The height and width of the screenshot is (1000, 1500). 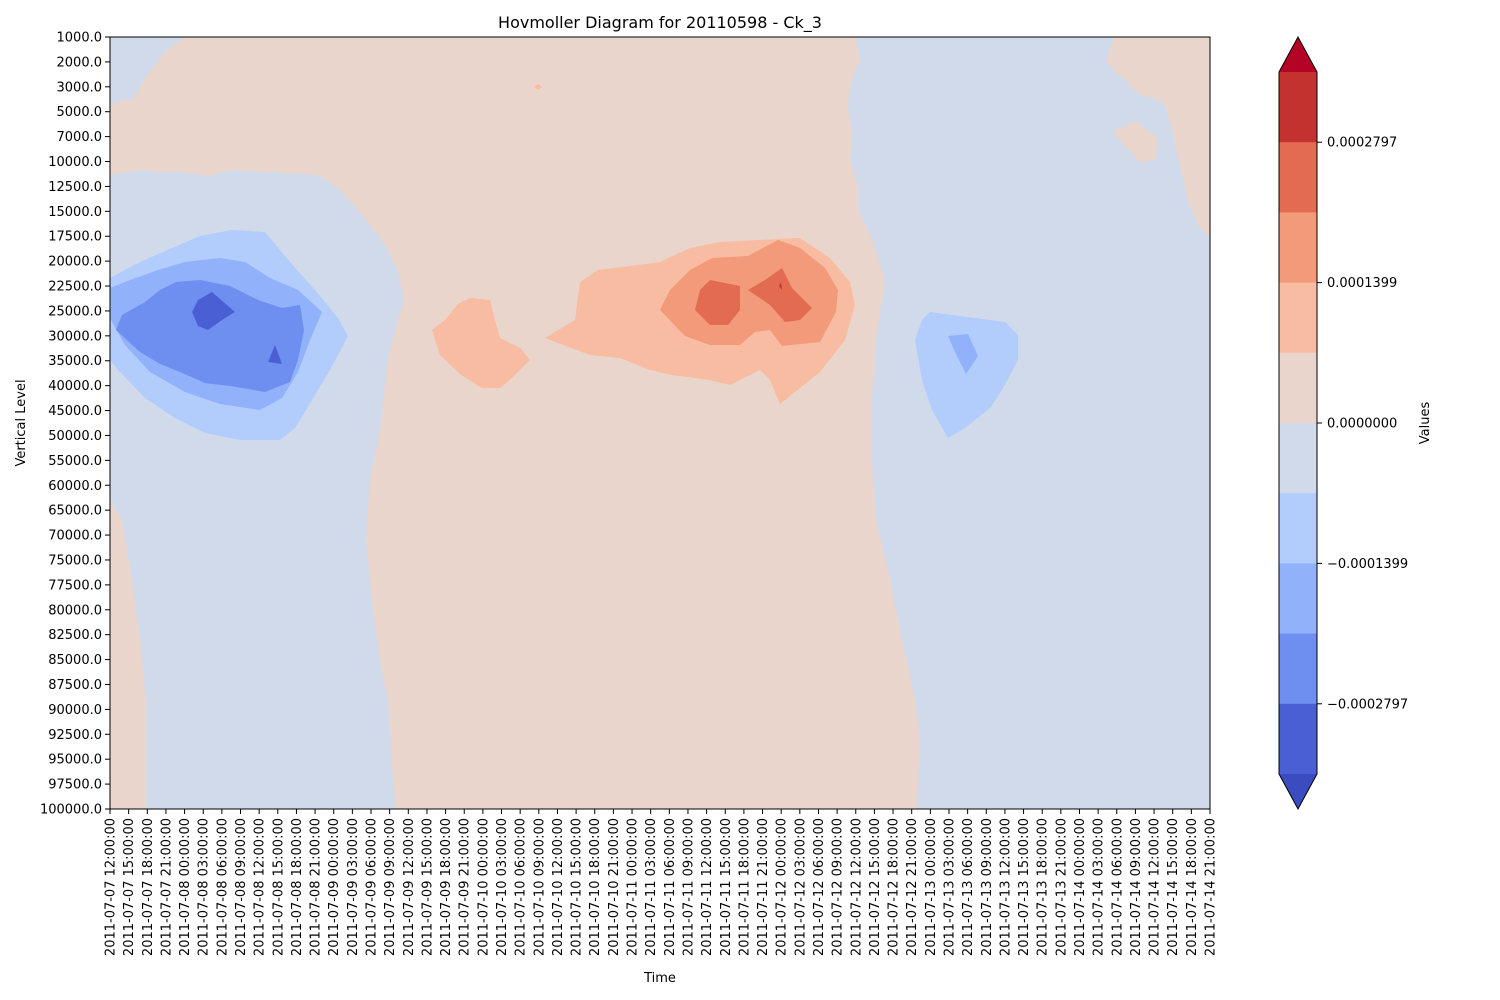 What do you see at coordinates (75, 411) in the screenshot?
I see `y-tick-label: 45000.0` at bounding box center [75, 411].